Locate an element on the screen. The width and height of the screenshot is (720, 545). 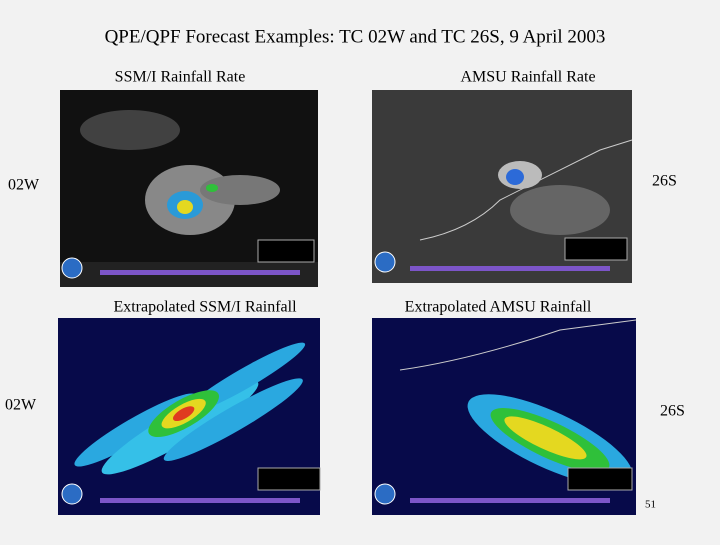
page-number: 51 is located at coordinates (650, 505).